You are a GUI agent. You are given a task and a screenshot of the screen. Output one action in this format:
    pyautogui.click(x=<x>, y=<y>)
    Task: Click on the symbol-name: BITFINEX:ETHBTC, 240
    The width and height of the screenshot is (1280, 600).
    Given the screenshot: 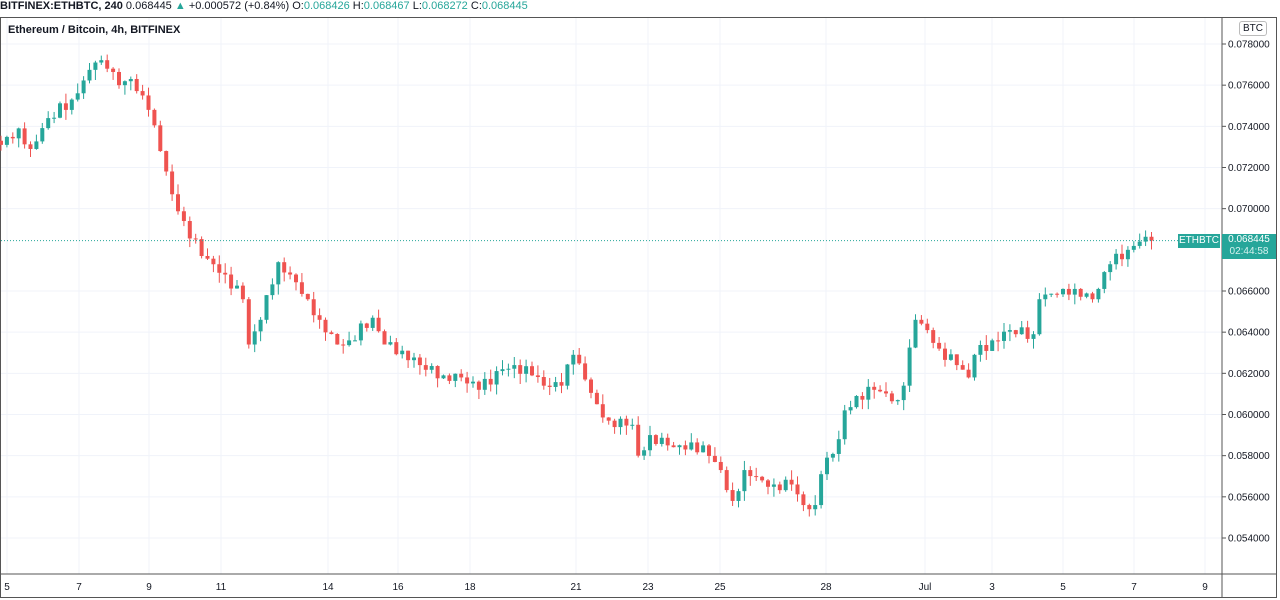 What is the action you would take?
    pyautogui.click(x=61, y=6)
    